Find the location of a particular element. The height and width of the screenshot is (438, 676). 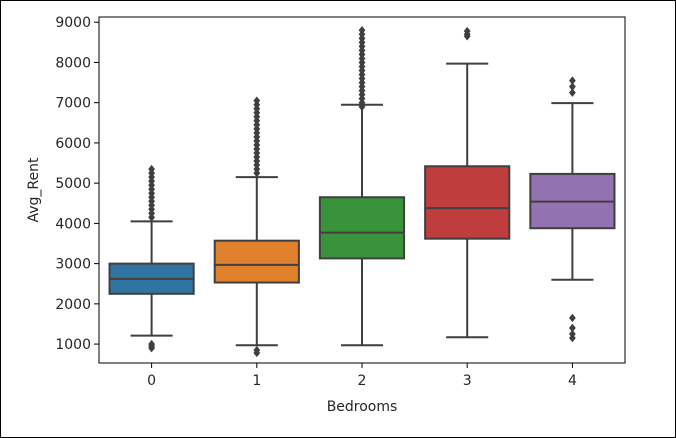

y-tick-label: 7000 is located at coordinates (73, 104).